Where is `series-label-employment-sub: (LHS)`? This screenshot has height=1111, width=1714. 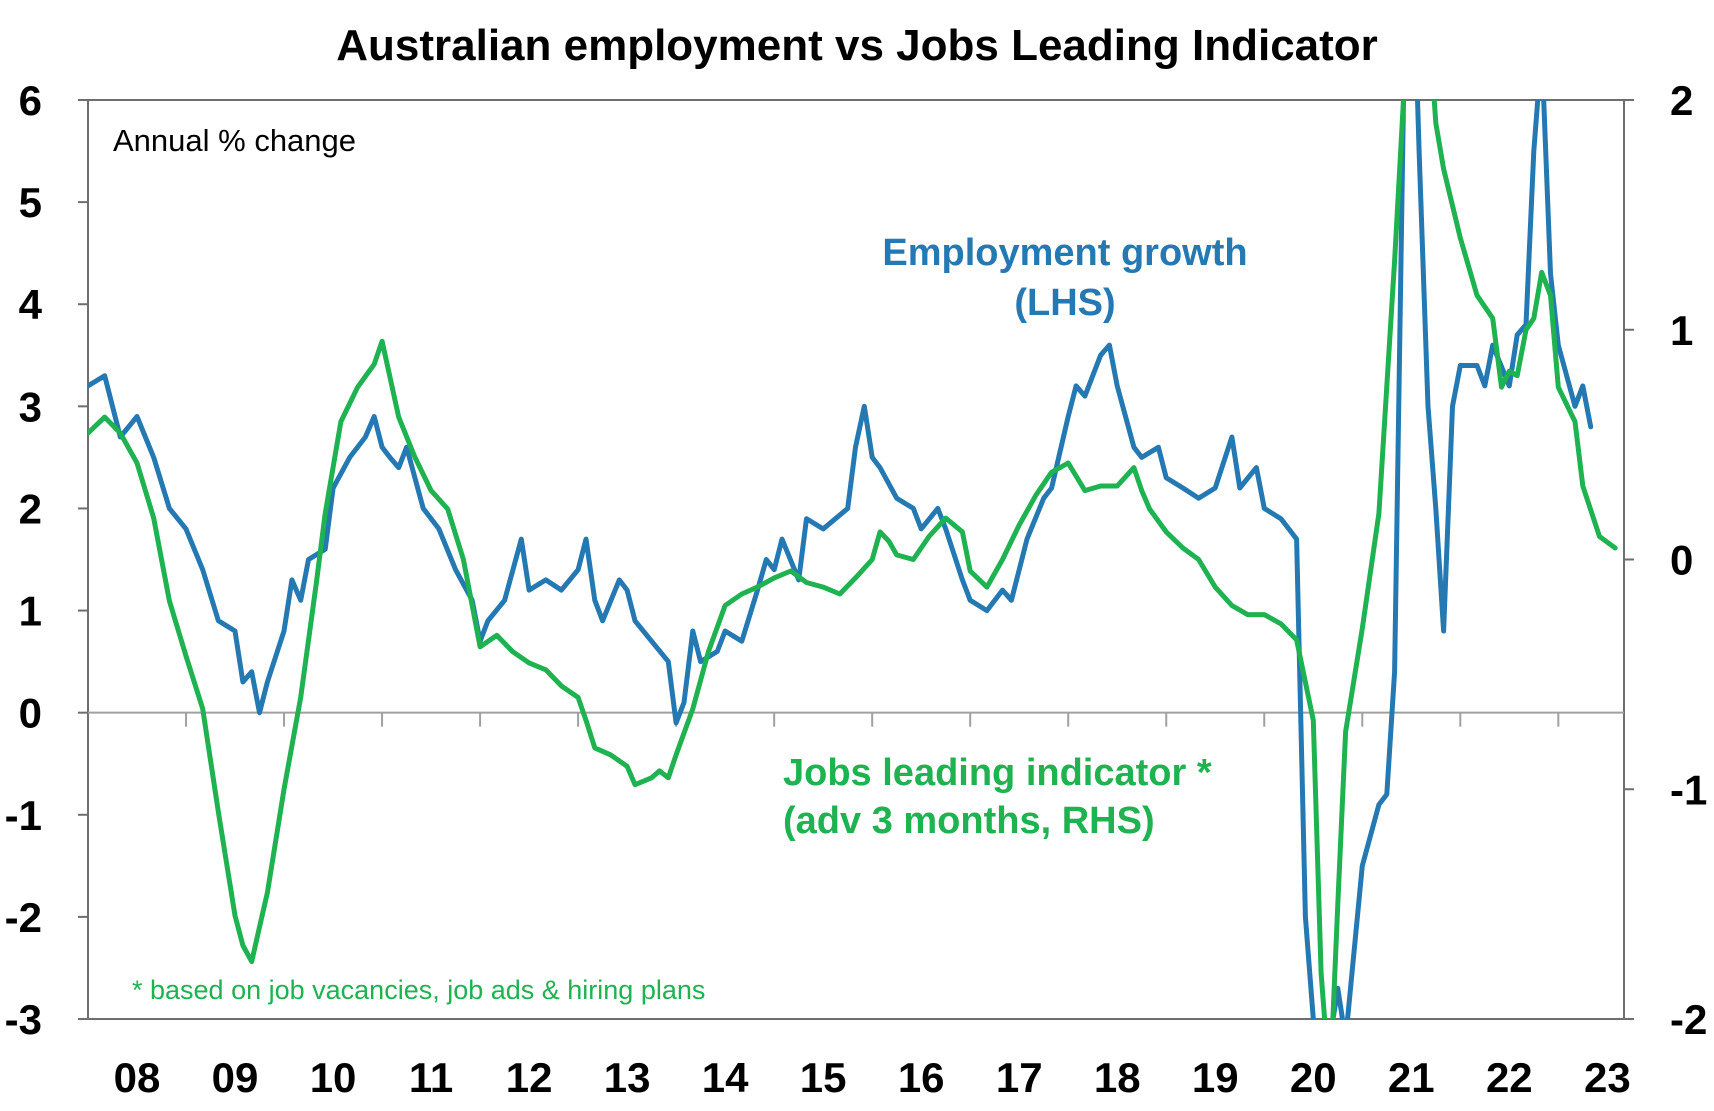
series-label-employment-sub: (LHS) is located at coordinates (1064, 303).